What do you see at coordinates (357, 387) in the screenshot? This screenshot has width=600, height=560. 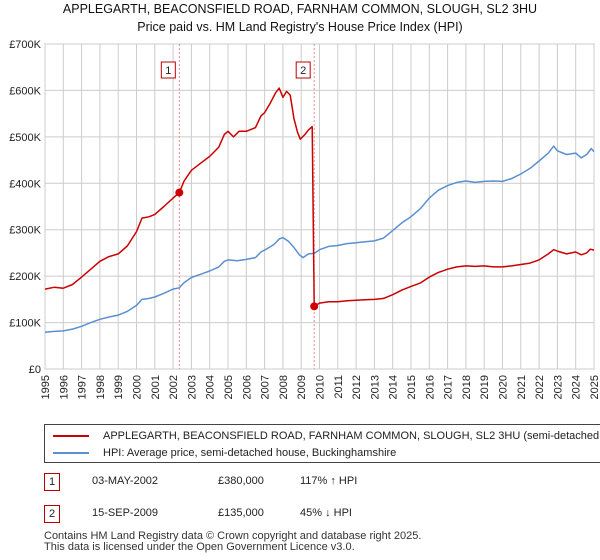 I see `x-tick-label: 2012` at bounding box center [357, 387].